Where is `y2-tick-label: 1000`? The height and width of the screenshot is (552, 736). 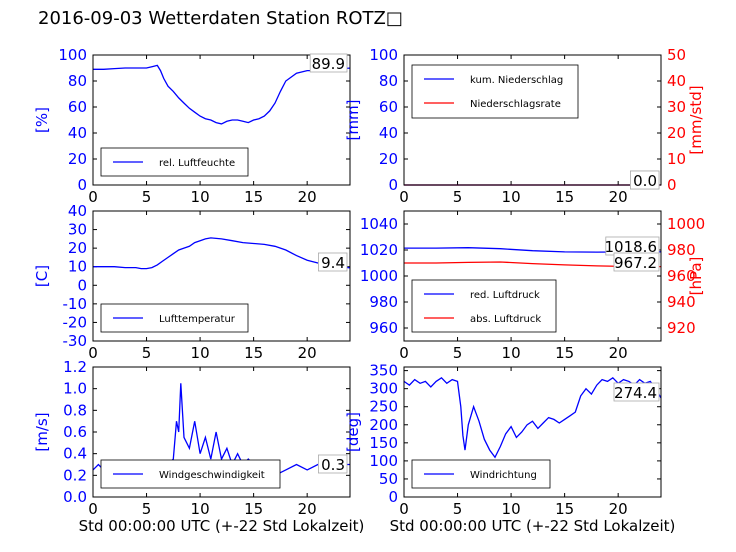
y2-tick-label: 1000 is located at coordinates (686, 224).